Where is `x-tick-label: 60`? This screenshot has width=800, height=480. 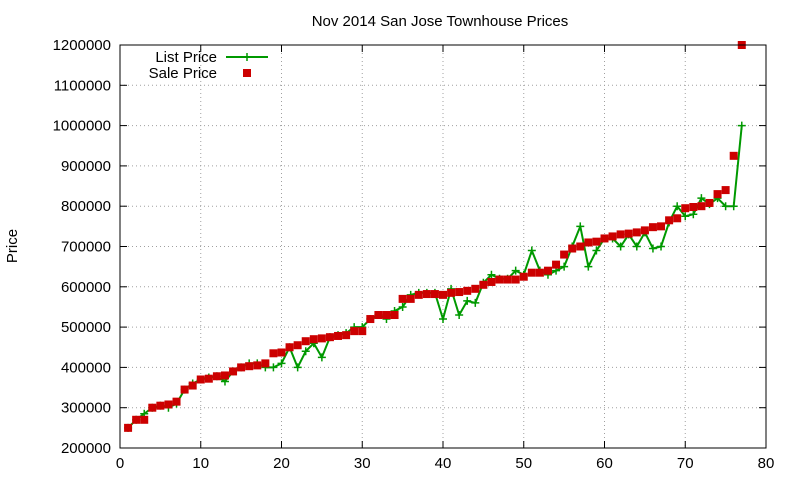 x-tick-label: 60 is located at coordinates (604, 463).